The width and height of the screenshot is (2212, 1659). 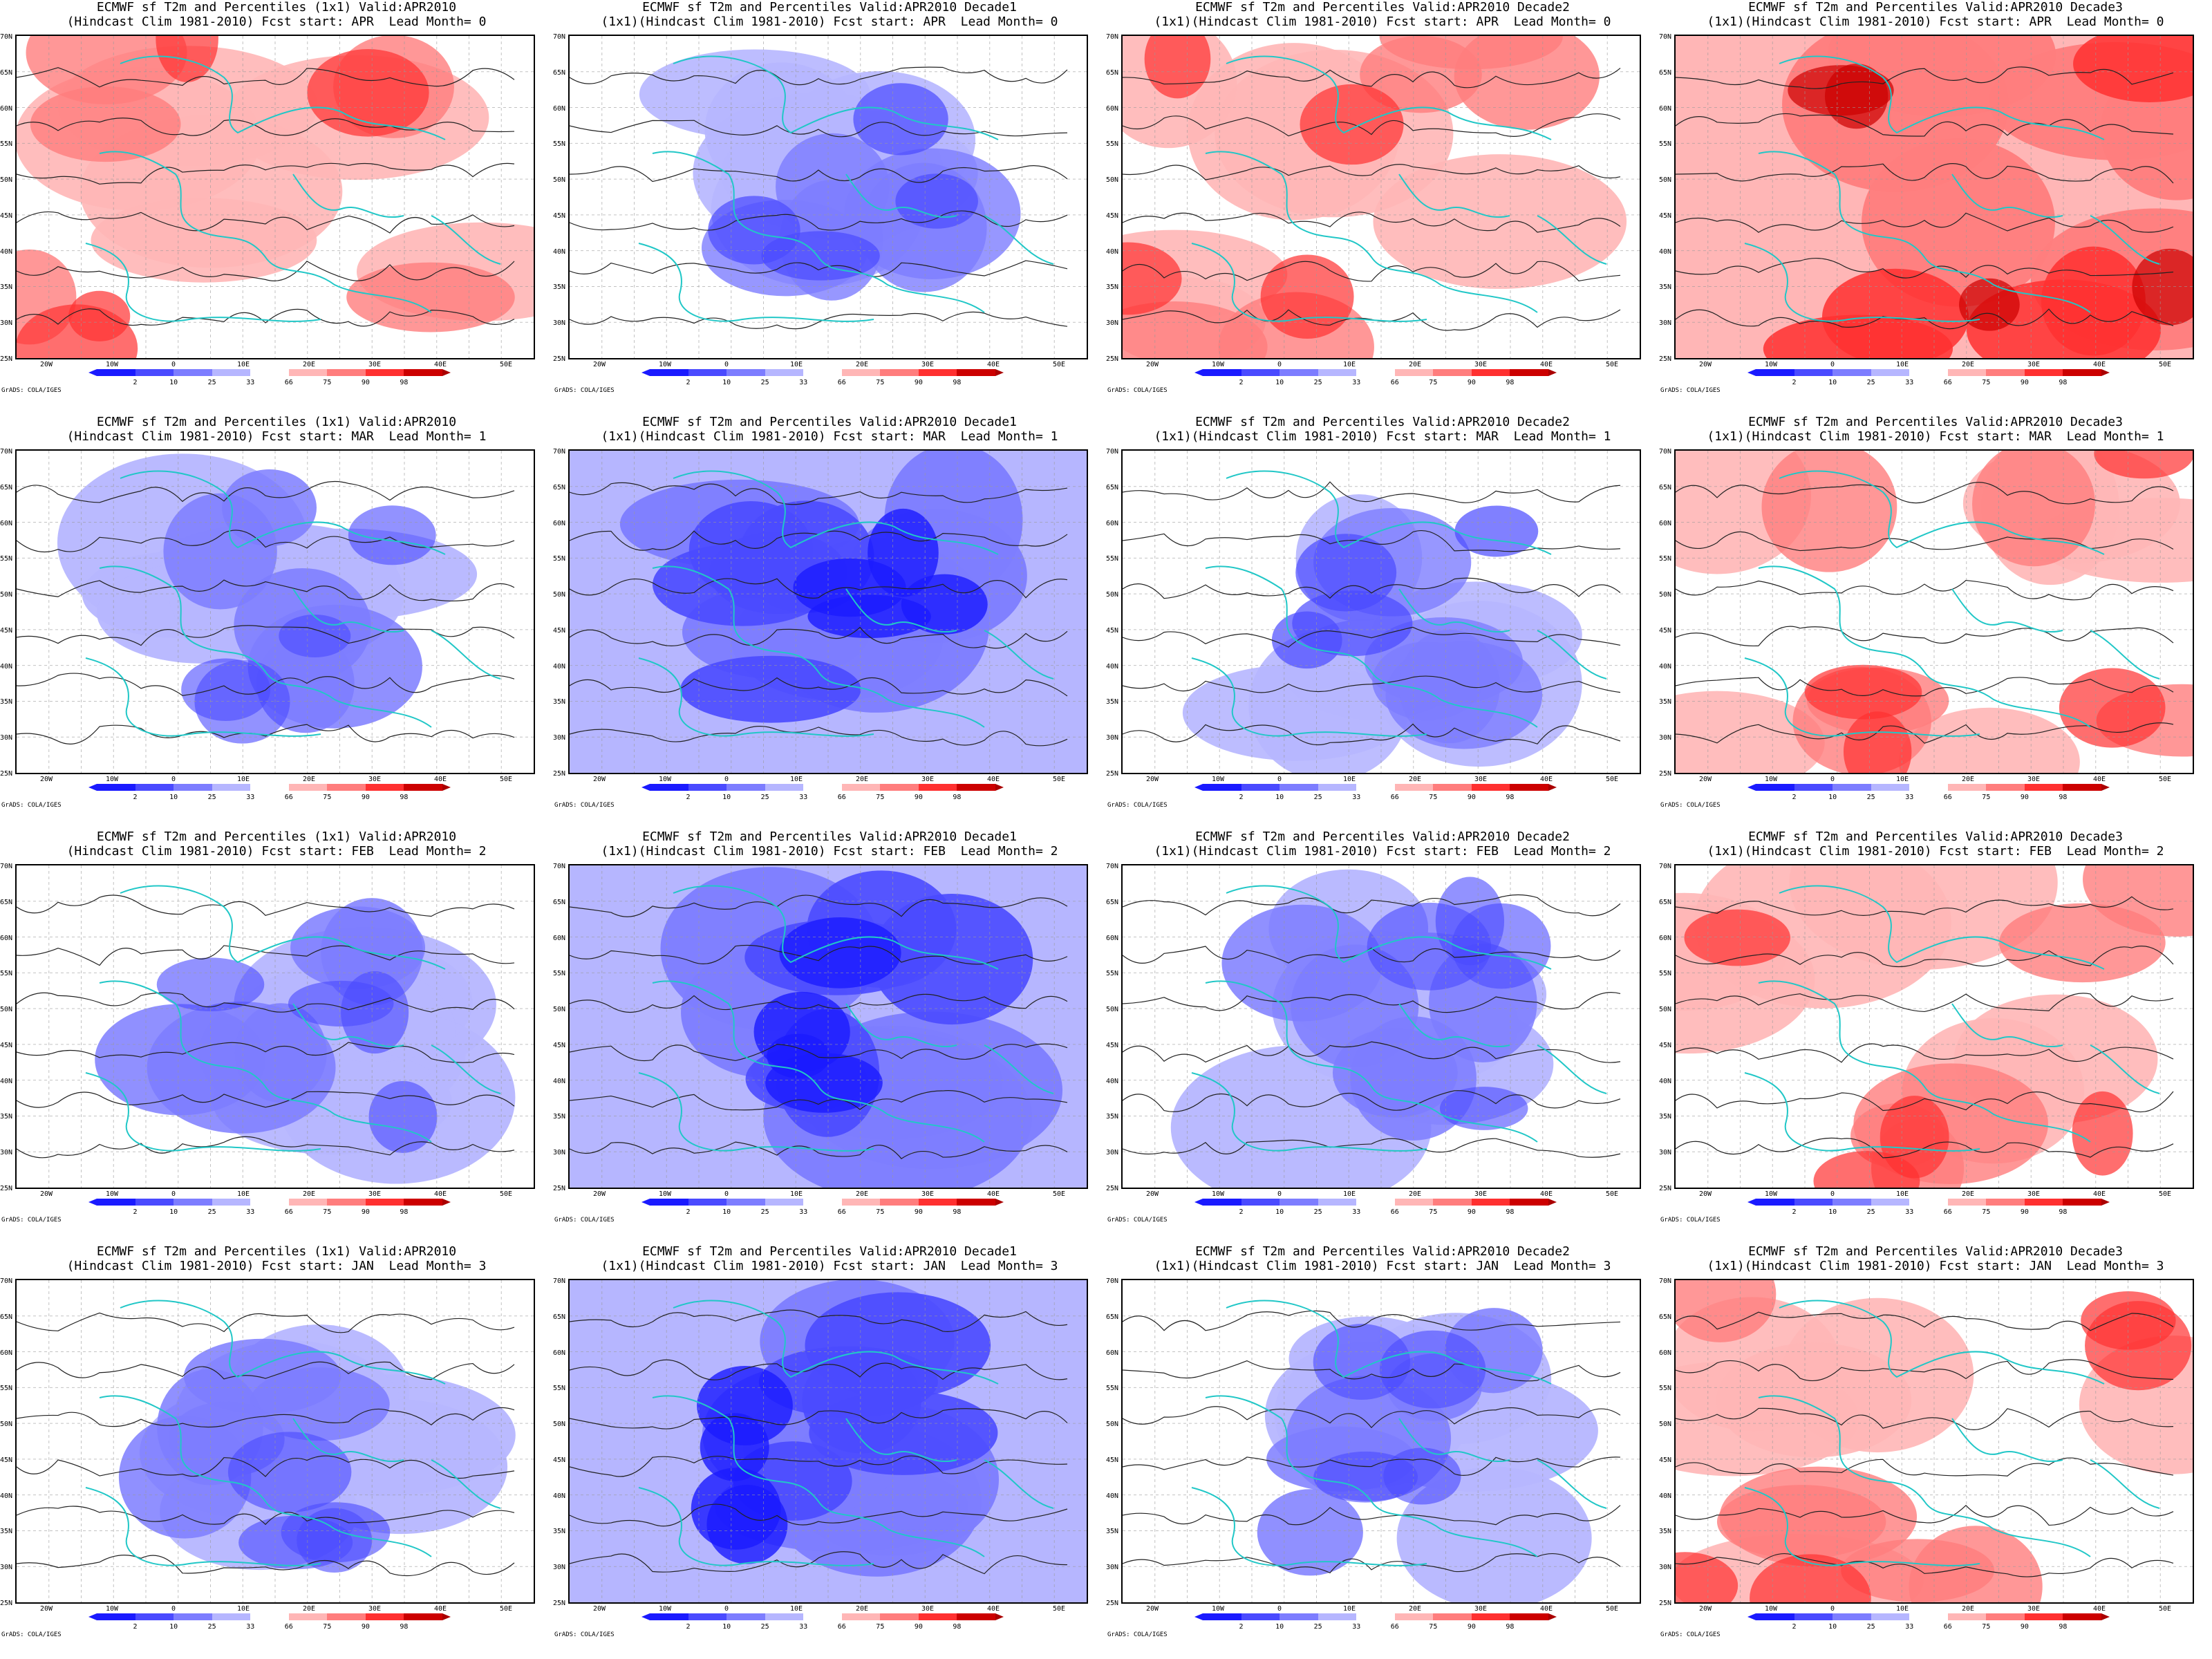 I want to click on longitude-label: 50E, so click(x=1612, y=364).